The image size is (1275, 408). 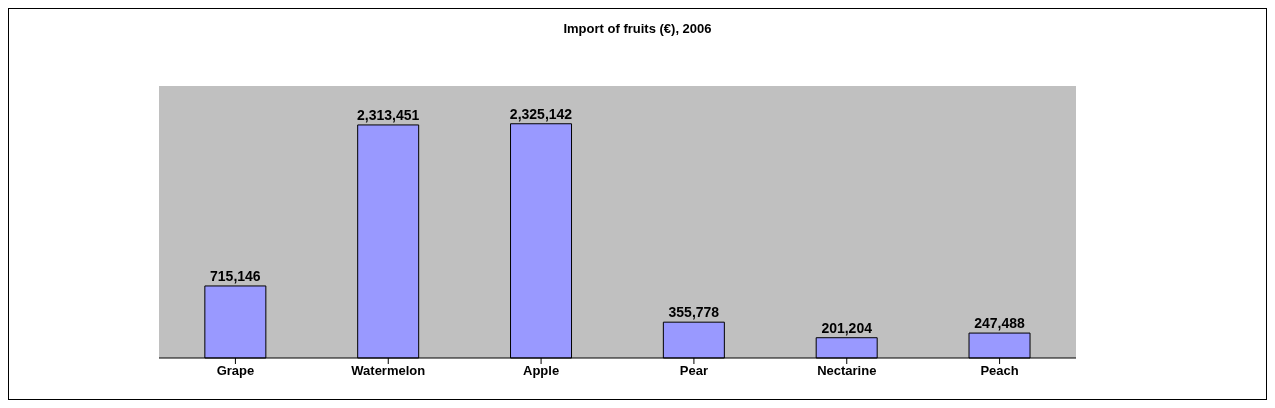 I want to click on x-tick-label: Peach, so click(x=999, y=371).